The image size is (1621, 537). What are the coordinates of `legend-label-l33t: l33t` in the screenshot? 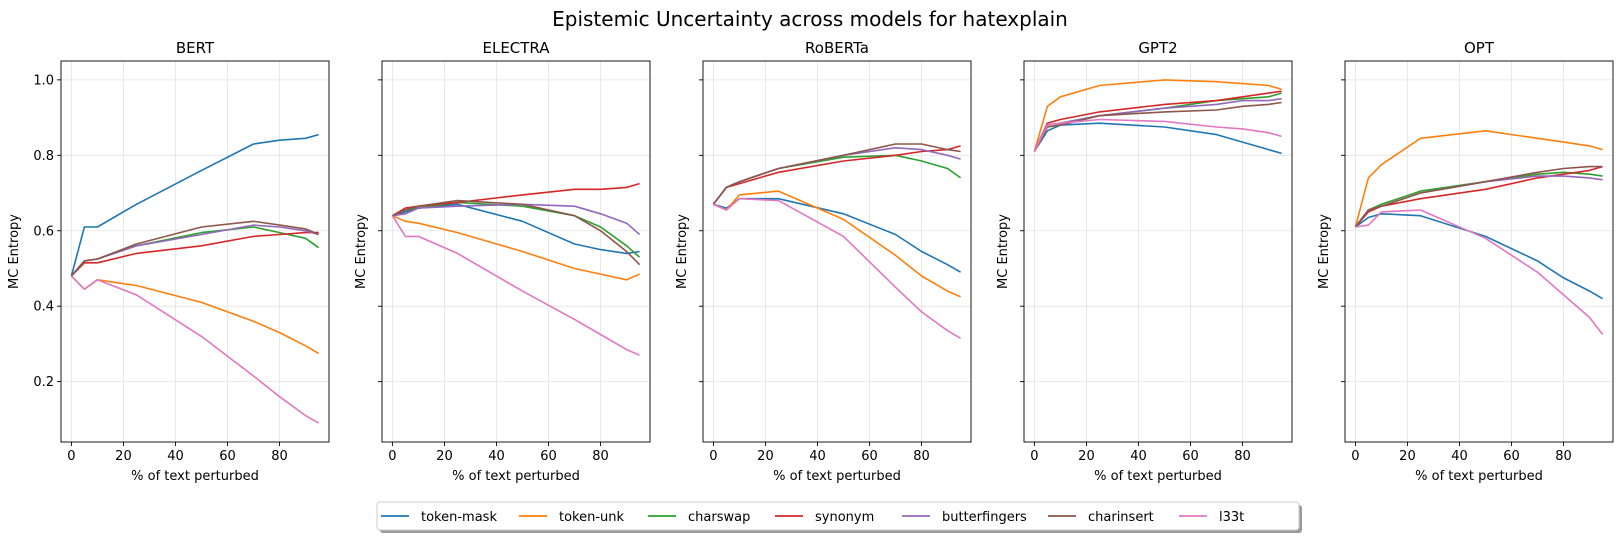 It's located at (1231, 517).